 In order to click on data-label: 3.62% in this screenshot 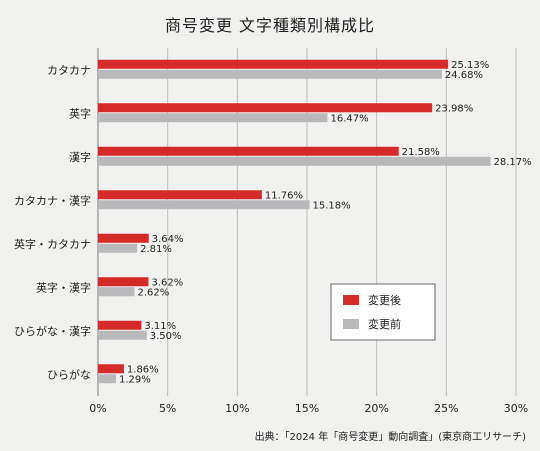, I will do `click(167, 282)`.